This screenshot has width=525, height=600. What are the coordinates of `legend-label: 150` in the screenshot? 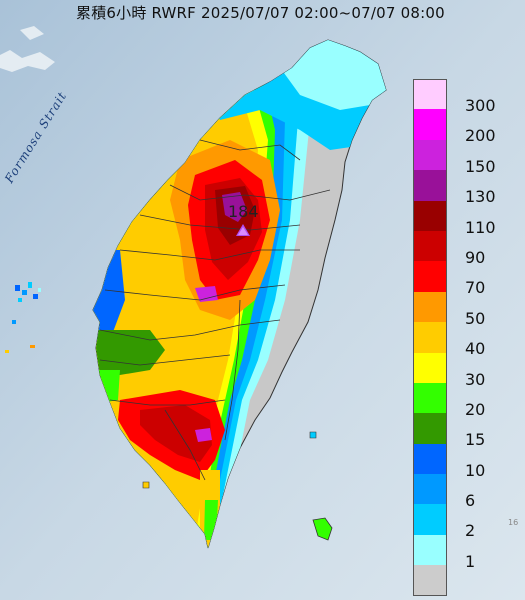 It's located at (480, 166).